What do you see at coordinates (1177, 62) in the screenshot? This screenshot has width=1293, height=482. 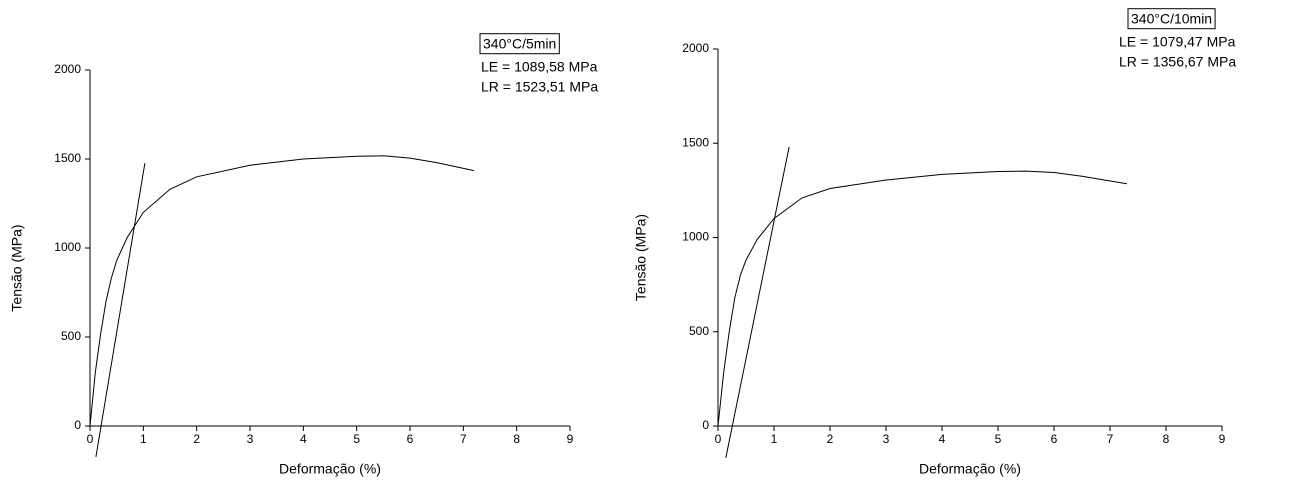 I see `annotation-line: LR = 1356,67 MPa` at bounding box center [1177, 62].